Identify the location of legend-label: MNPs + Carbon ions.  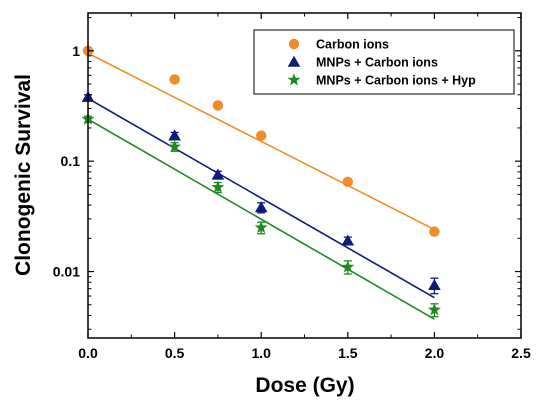
(377, 63).